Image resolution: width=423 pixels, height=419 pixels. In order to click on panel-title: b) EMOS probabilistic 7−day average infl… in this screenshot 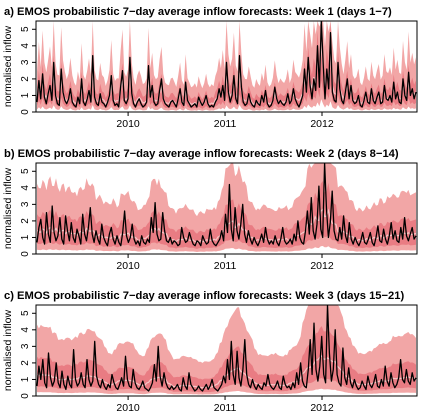, I will do `click(201, 154)`.